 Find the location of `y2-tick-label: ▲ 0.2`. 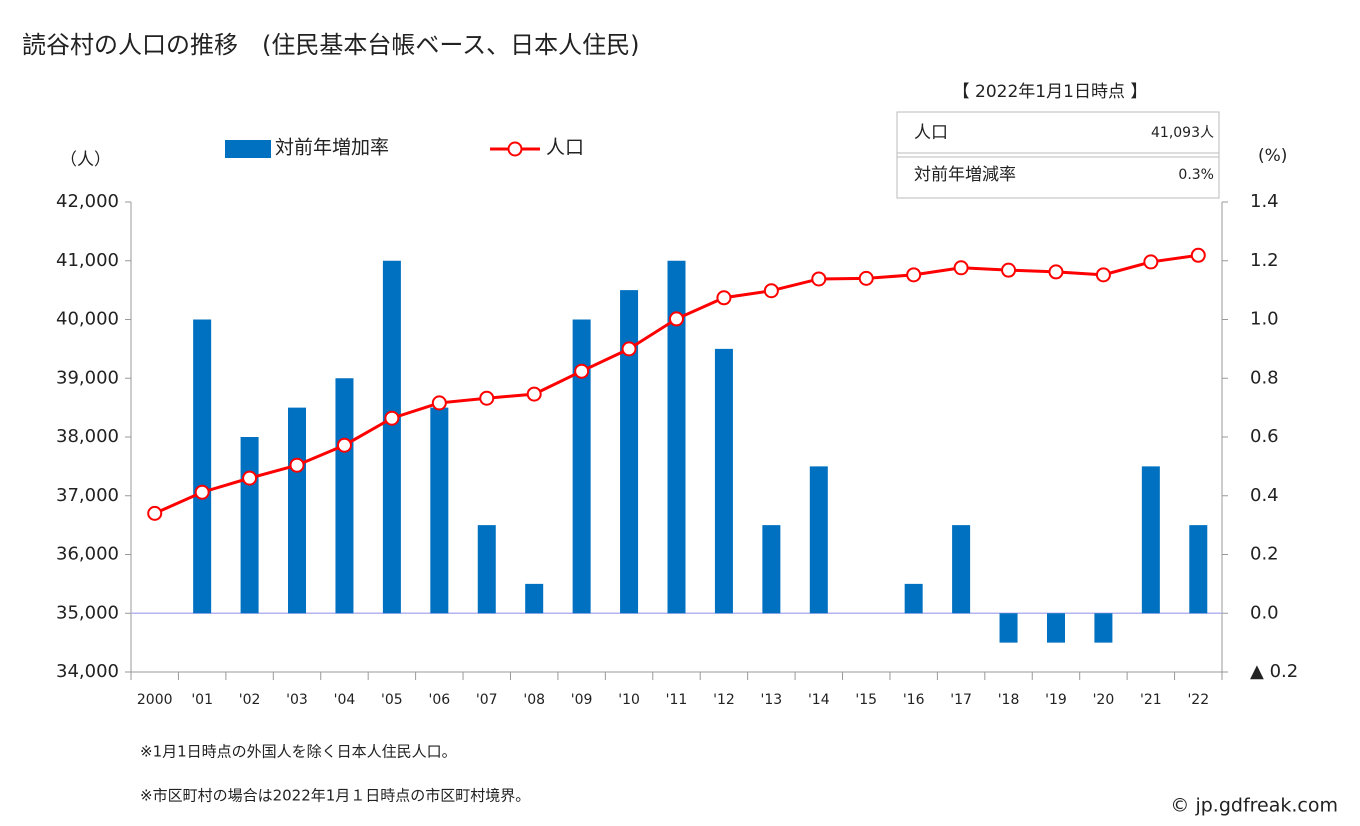

y2-tick-label: ▲ 0.2 is located at coordinates (1274, 671).